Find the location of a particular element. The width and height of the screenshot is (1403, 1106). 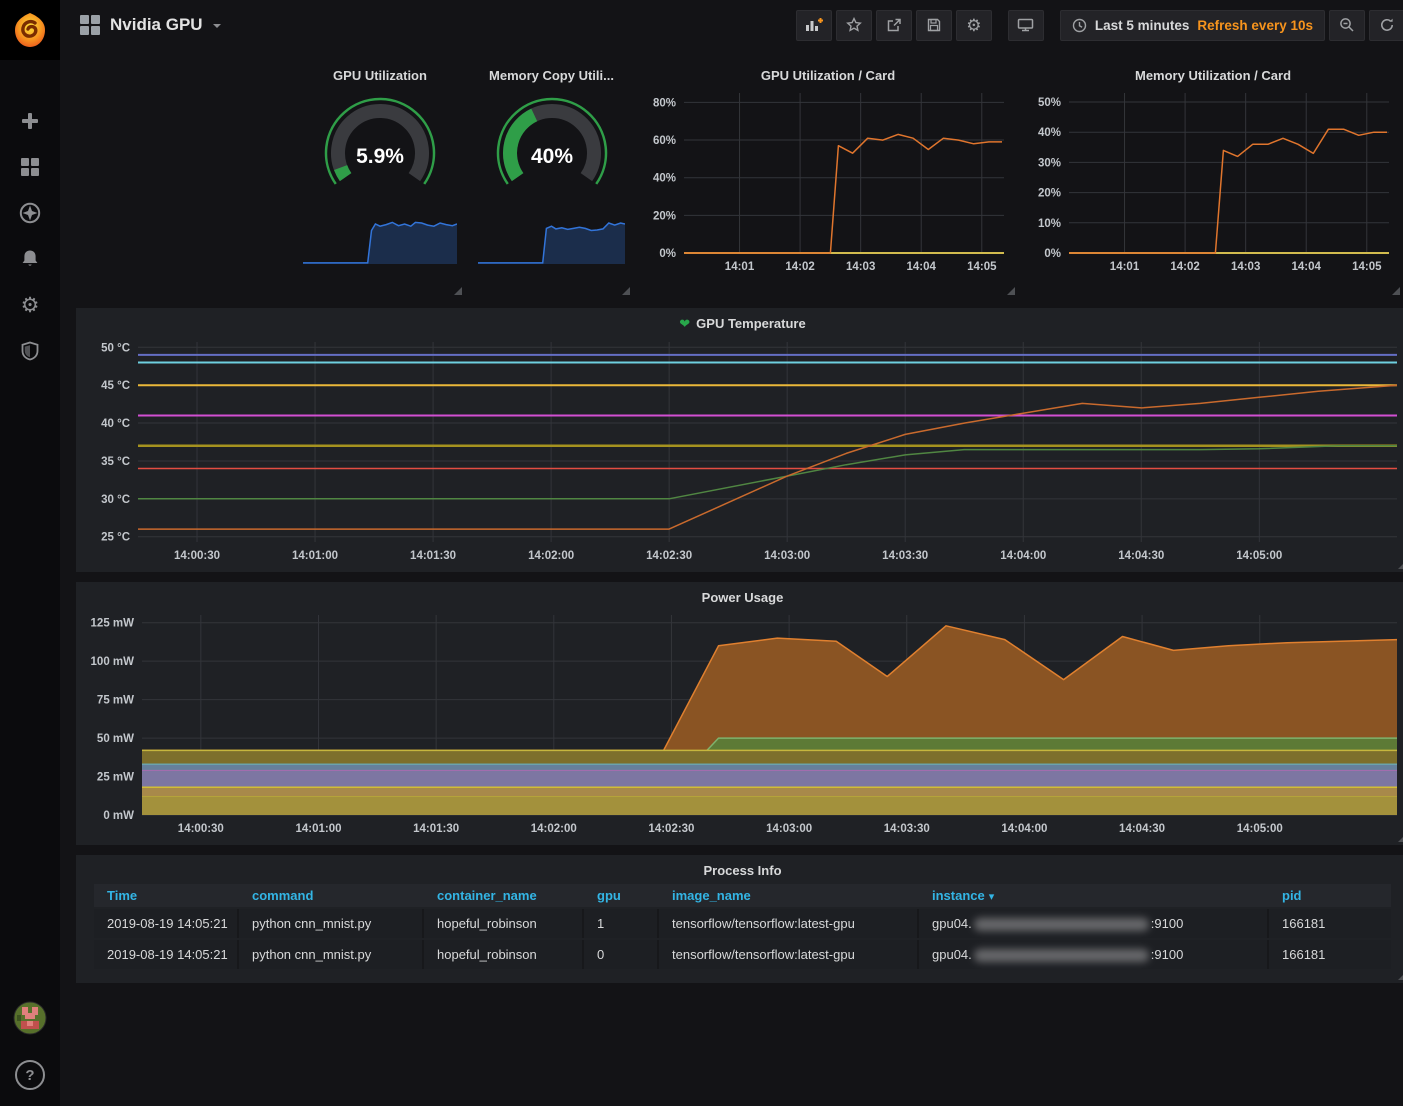

panel-title: Memory Utilization / Card is located at coordinates (1213, 75).